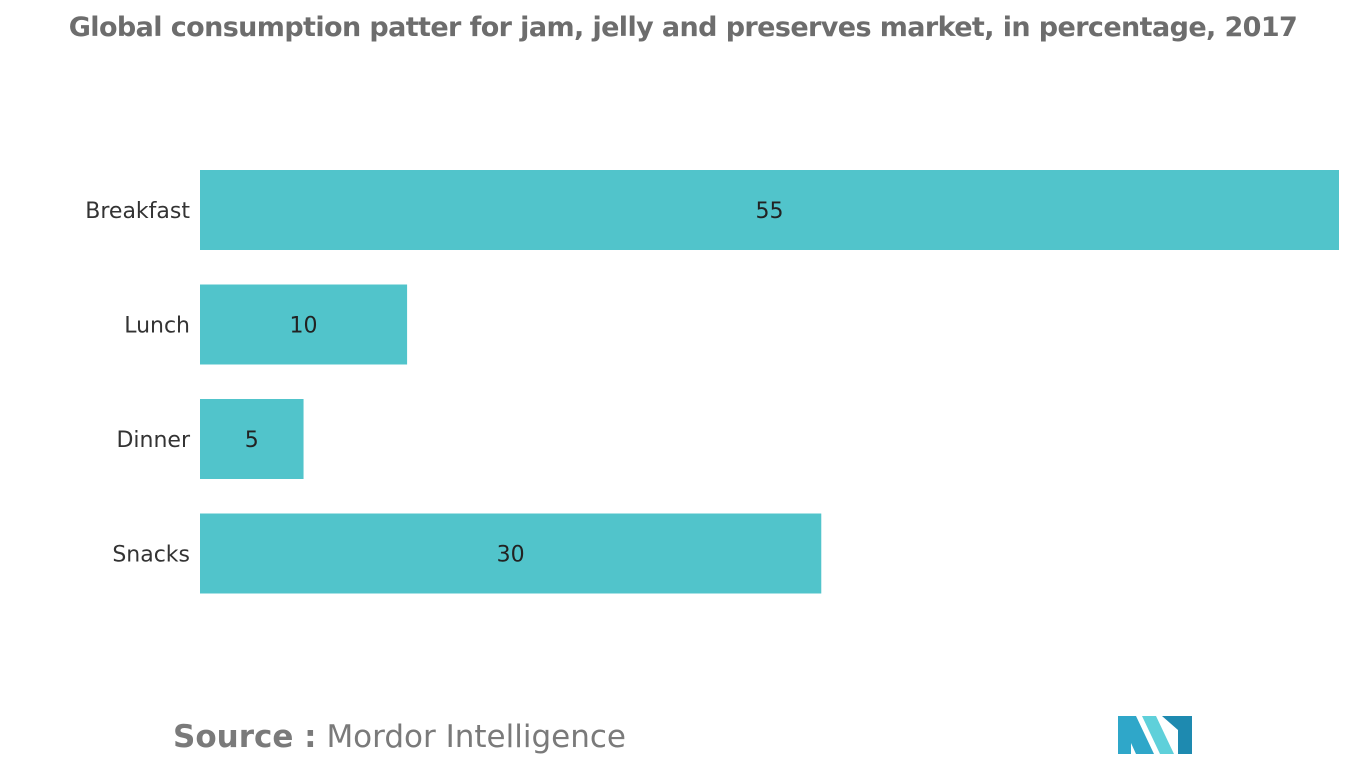  I want to click on mordor-intelligence-logo-icon, so click(1155, 735).